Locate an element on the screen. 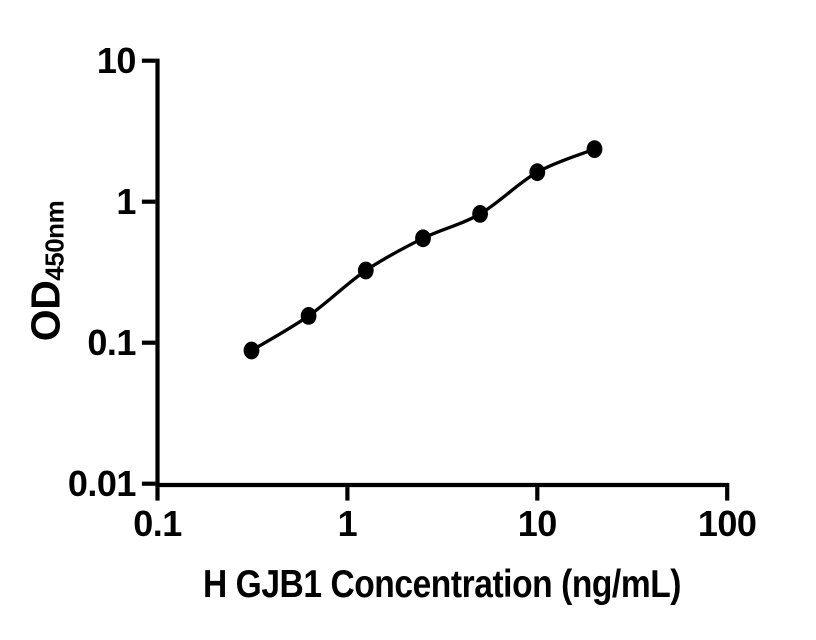 This screenshot has width=816, height=640. y-axis-title-subscript: 450nm is located at coordinates (54, 240).